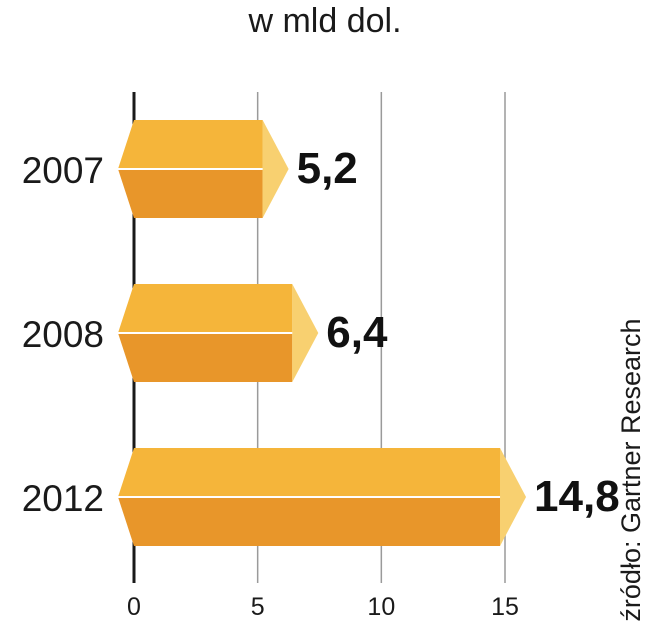  What do you see at coordinates (357, 332) in the screenshot?
I see `value-label: 6,4` at bounding box center [357, 332].